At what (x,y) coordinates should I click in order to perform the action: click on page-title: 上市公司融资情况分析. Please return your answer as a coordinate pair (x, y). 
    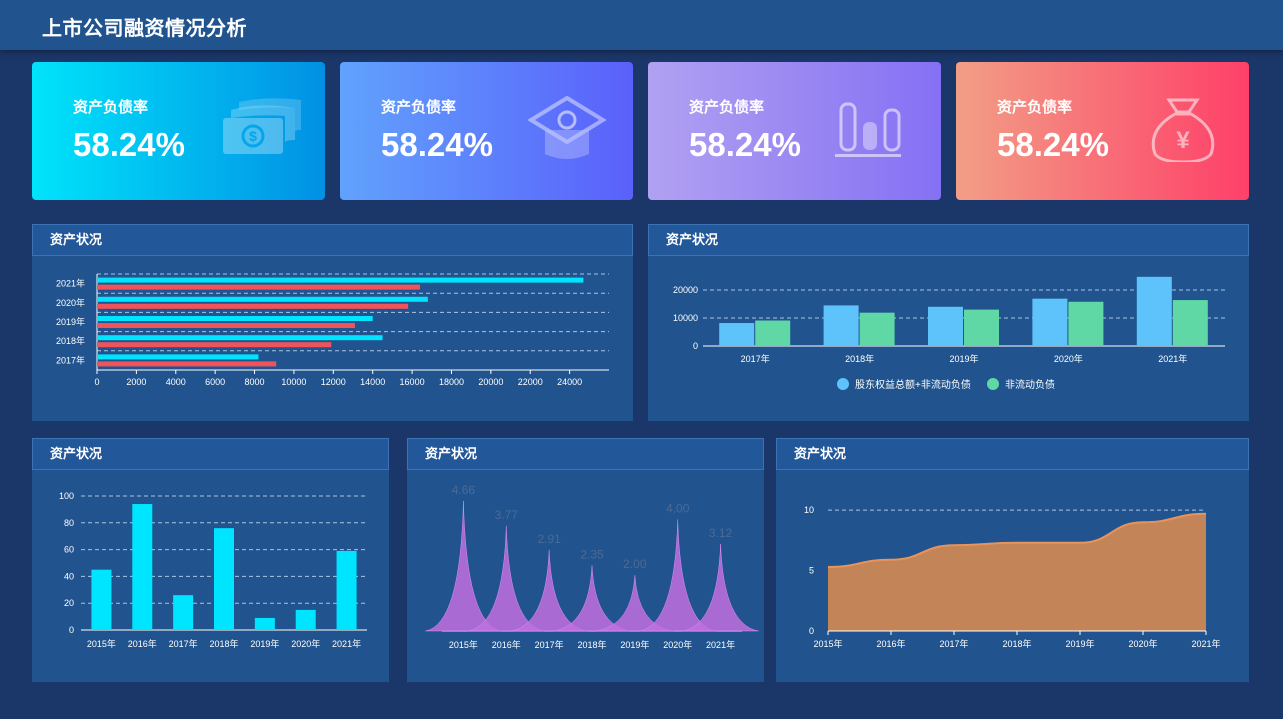
    Looking at the image, I should click on (144, 29).